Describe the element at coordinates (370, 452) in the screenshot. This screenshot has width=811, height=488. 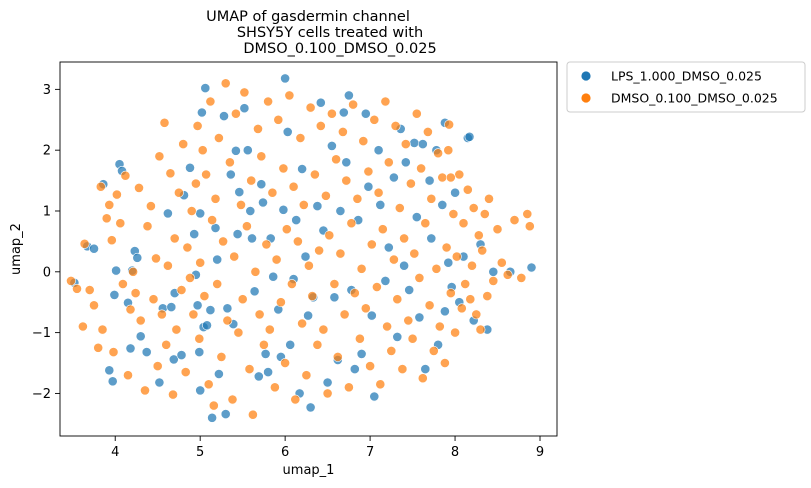
I see `x-tick-label: 7` at that location.